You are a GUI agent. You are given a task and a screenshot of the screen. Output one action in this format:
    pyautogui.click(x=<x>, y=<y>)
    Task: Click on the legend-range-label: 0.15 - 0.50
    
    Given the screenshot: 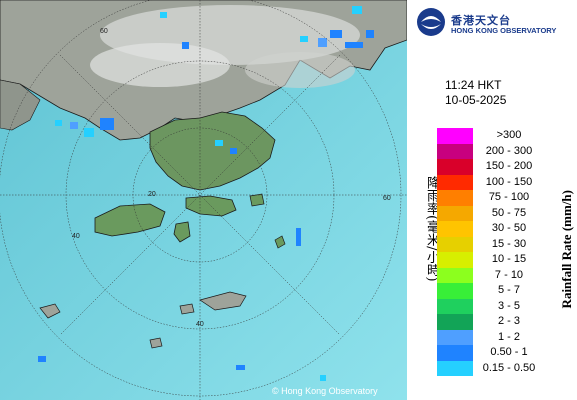 What is the action you would take?
    pyautogui.click(x=509, y=367)
    